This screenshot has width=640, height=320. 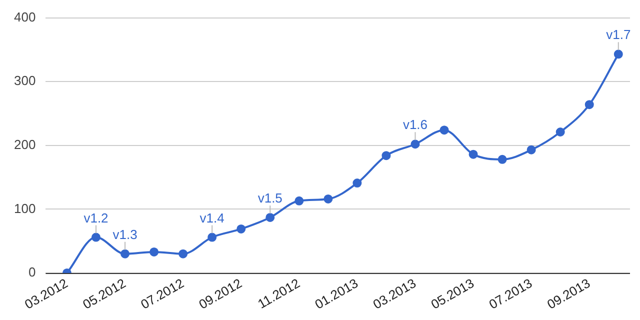 What do you see at coordinates (25, 80) in the screenshot?
I see `y-tick-label: 300` at bounding box center [25, 80].